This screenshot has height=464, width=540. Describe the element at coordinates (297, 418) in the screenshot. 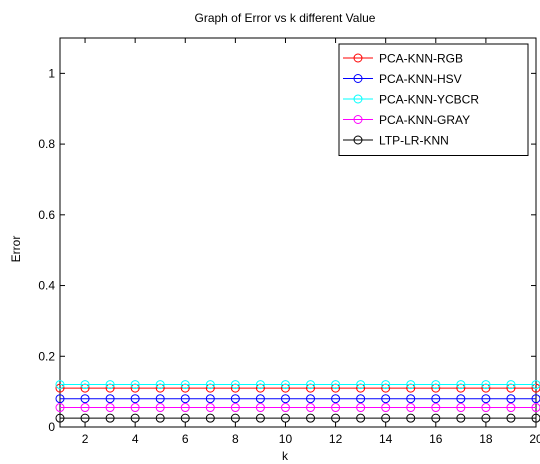

I see `series-ltp-lr-knn` at that location.